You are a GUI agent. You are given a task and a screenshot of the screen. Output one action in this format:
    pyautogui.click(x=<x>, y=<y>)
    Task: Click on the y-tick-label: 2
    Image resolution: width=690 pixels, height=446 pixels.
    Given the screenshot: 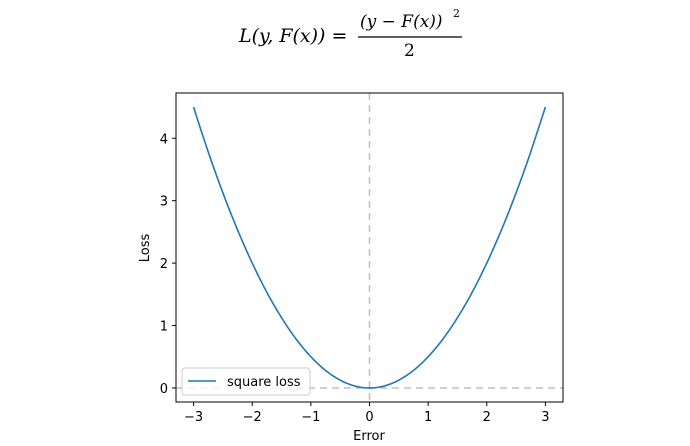 What is the action you would take?
    pyautogui.click(x=164, y=264)
    